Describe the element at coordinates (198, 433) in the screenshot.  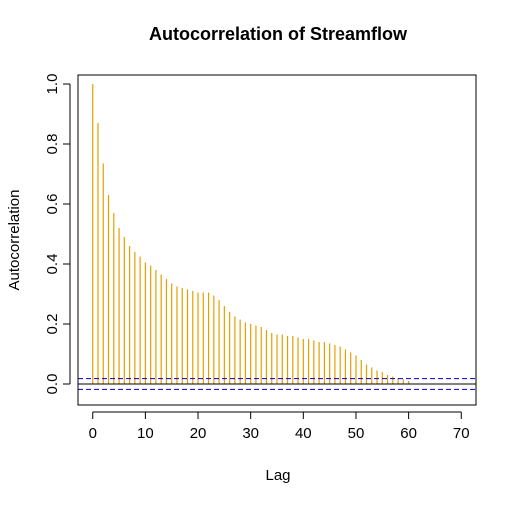
I see `x-tick-label: 20` at that location.